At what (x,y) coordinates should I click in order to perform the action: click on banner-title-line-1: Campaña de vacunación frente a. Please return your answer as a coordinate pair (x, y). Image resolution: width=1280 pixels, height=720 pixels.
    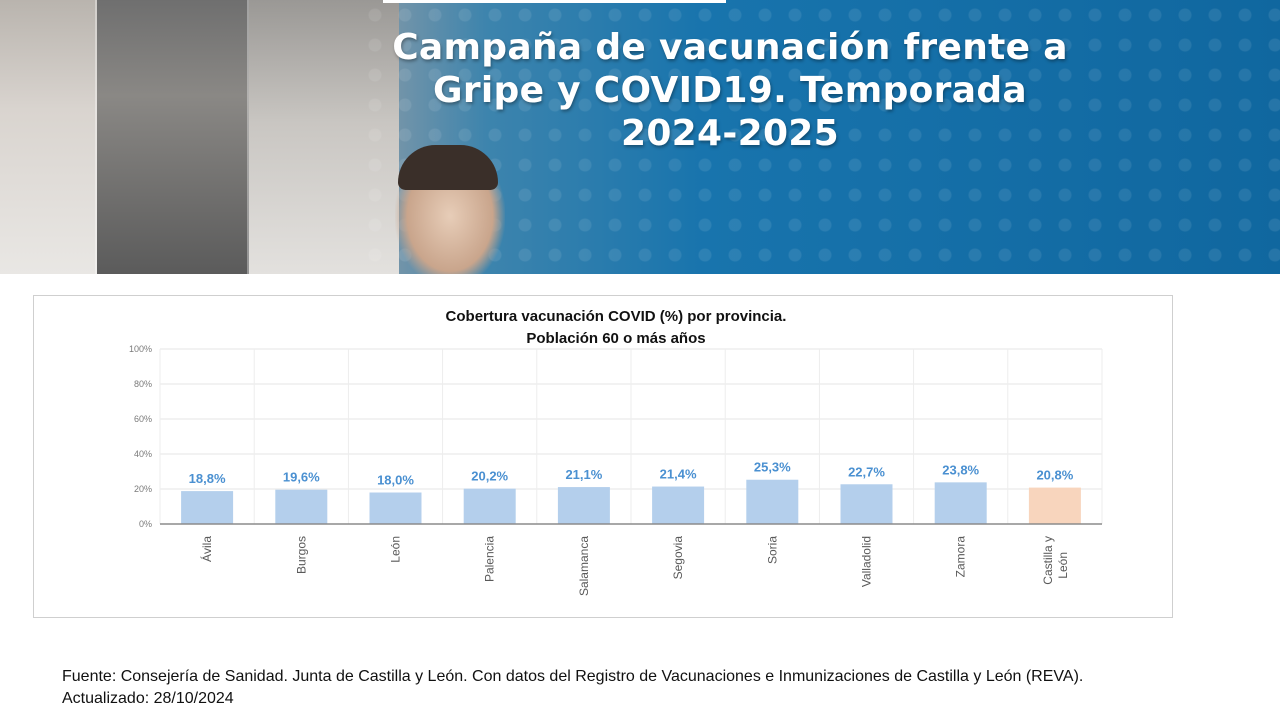
    Looking at the image, I should click on (730, 47).